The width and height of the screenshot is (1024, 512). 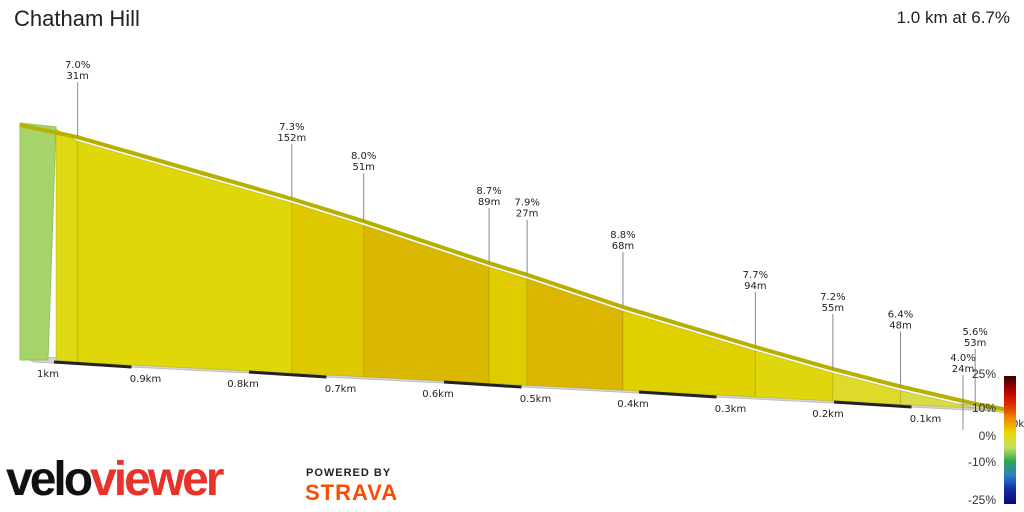 I want to click on distance-tick-label: 0.8km, so click(x=242, y=384).